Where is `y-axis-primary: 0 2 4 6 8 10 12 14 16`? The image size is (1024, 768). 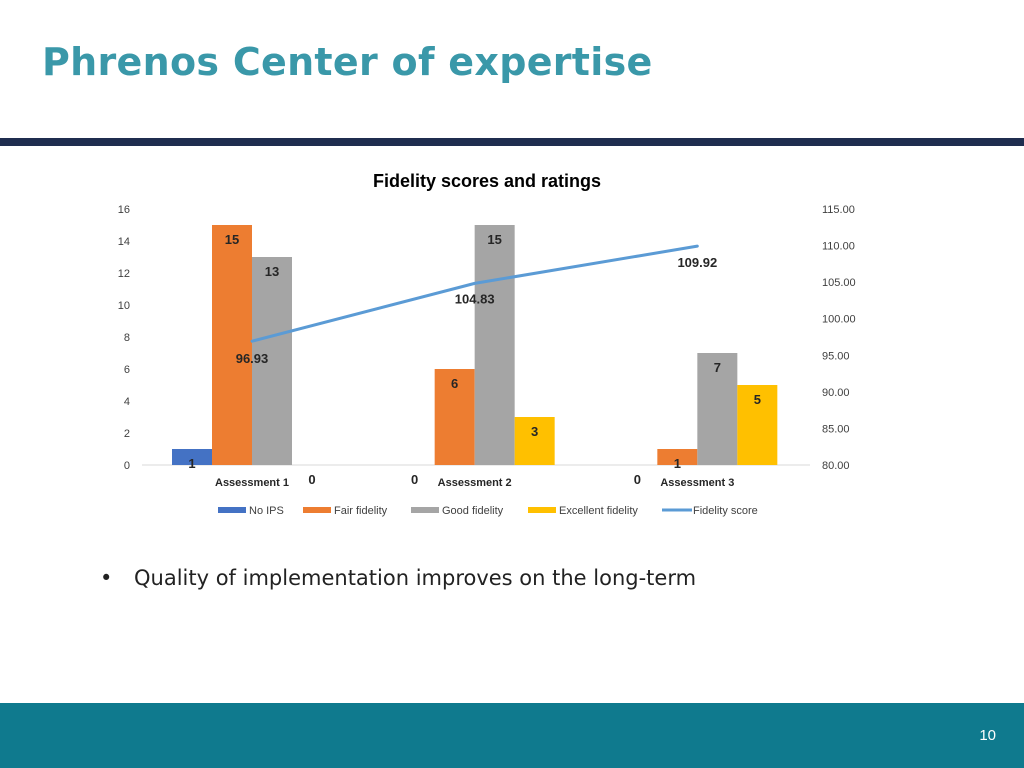
y-axis-primary: 0 2 4 6 8 10 12 14 16 is located at coordinates (124, 338).